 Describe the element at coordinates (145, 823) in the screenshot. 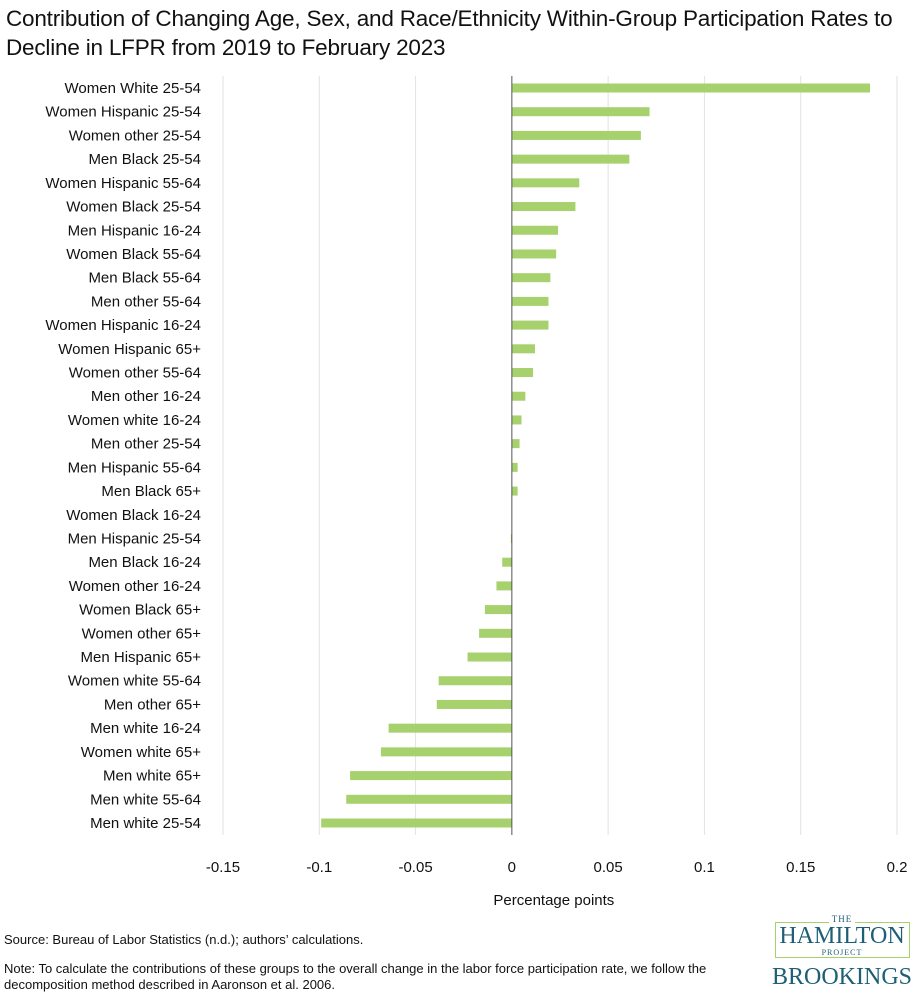

I see `category-label: Men white 25-54` at that location.